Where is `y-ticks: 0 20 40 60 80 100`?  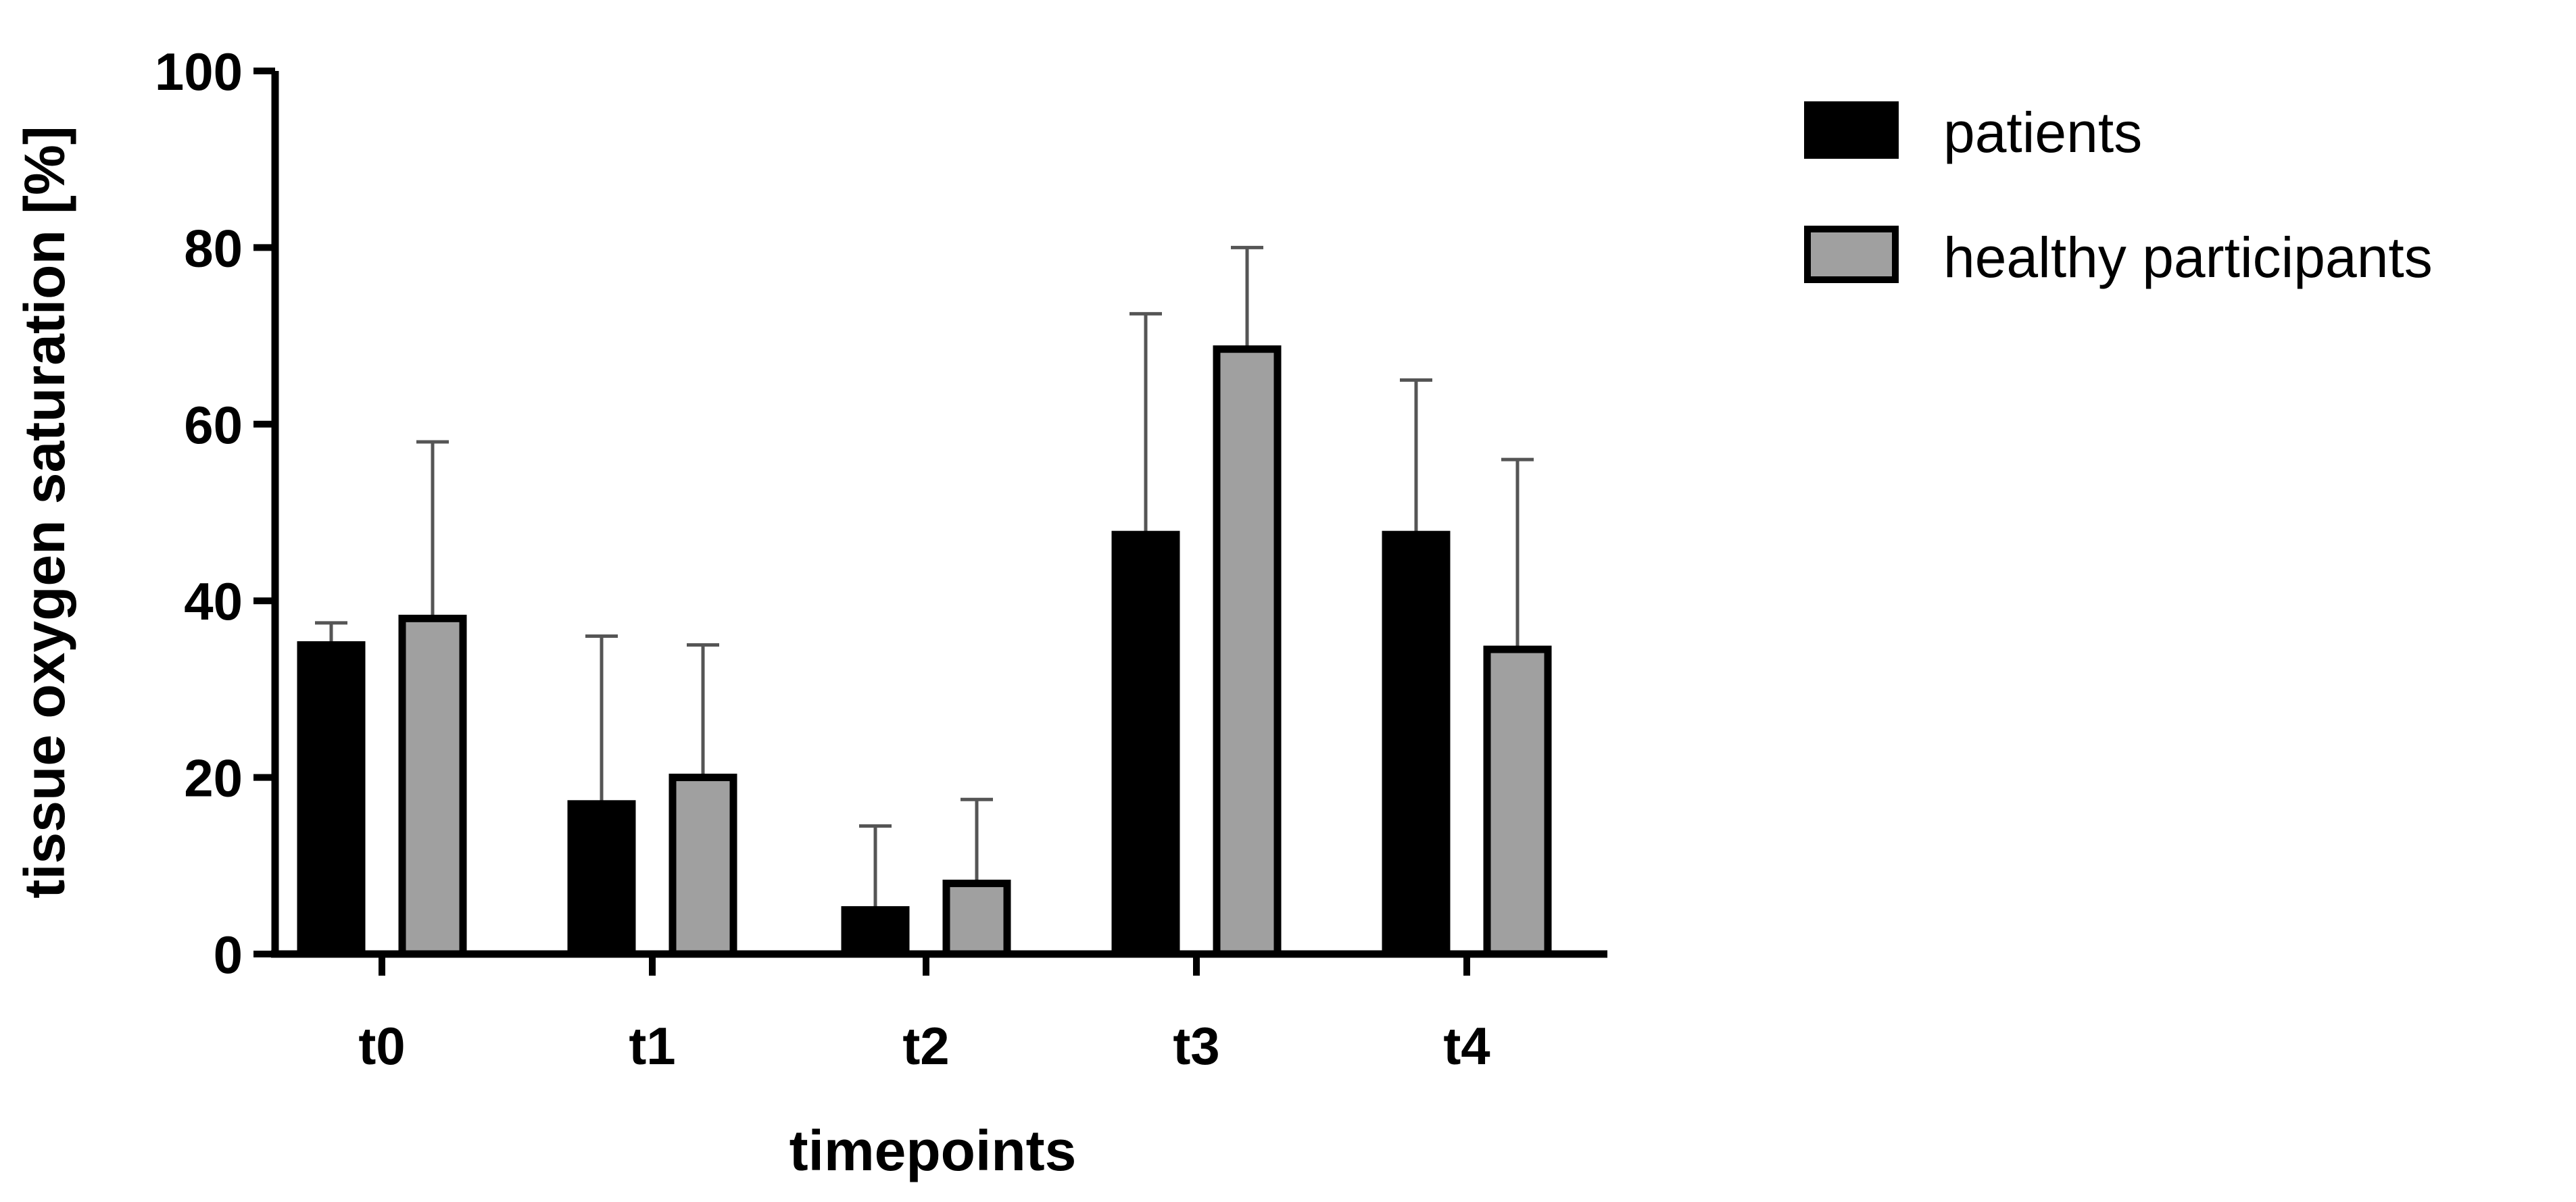
y-ticks: 0 20 40 60 80 100 is located at coordinates (215, 513).